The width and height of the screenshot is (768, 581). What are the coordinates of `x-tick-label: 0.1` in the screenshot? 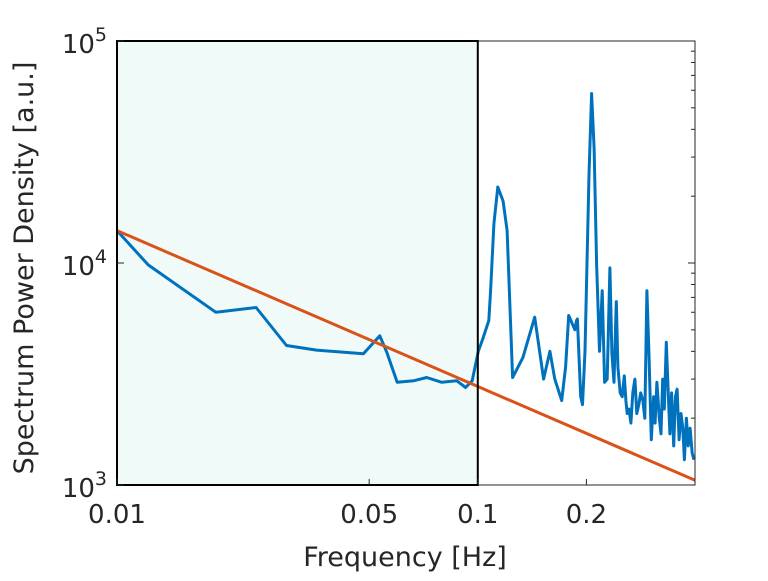 It's located at (477, 515).